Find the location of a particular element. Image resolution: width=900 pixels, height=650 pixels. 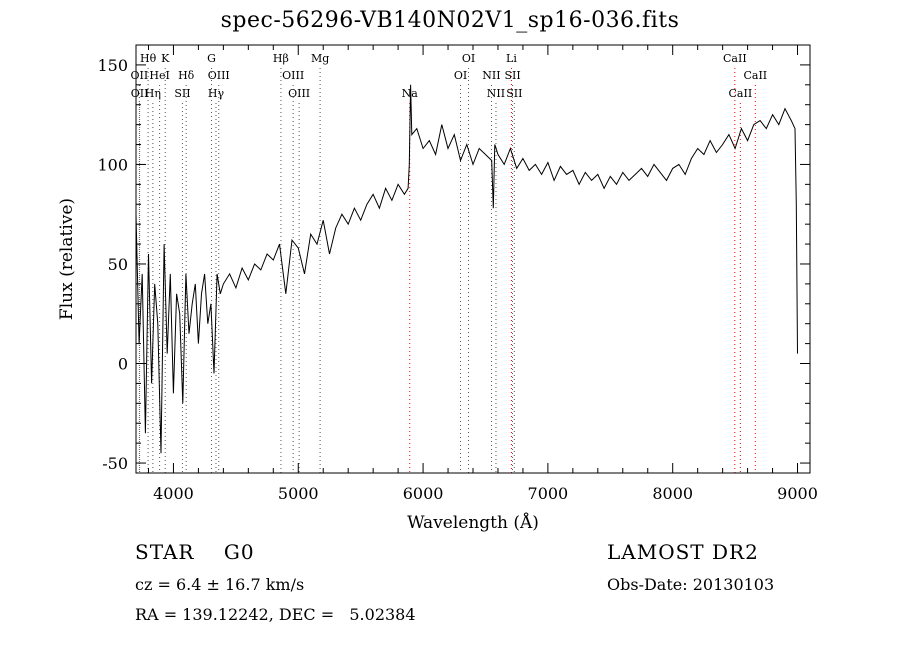

line-label-7: SII is located at coordinates (182, 93).